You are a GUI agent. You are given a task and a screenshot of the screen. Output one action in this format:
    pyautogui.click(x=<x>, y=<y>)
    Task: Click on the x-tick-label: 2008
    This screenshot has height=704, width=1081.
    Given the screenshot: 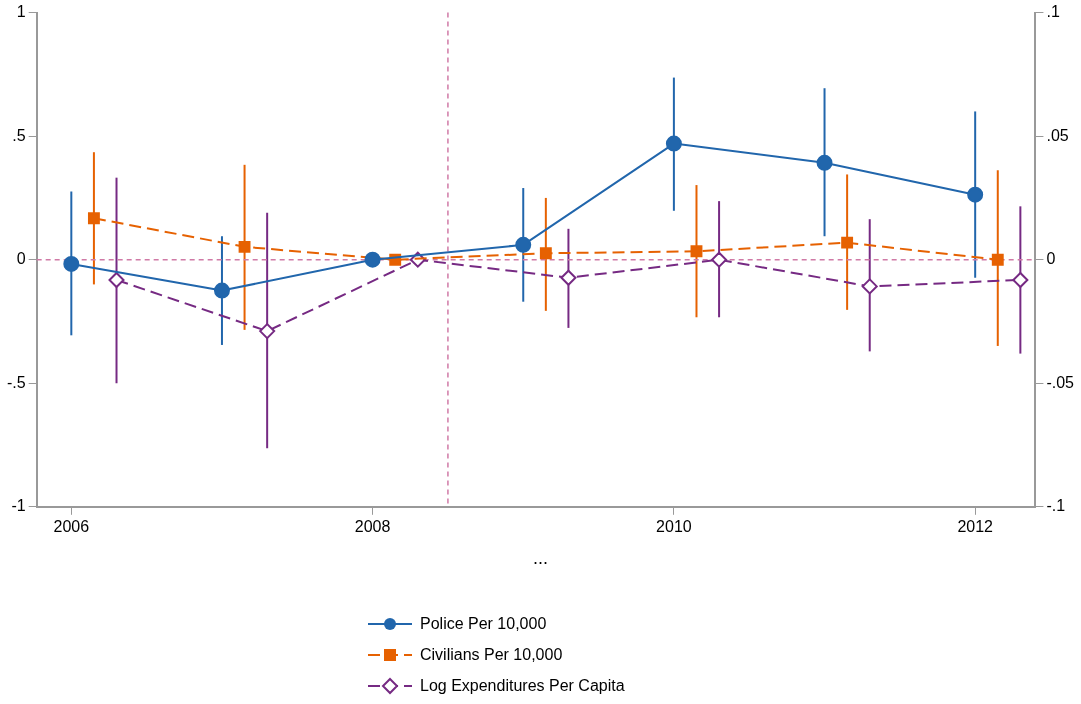 What is the action you would take?
    pyautogui.click(x=372, y=526)
    